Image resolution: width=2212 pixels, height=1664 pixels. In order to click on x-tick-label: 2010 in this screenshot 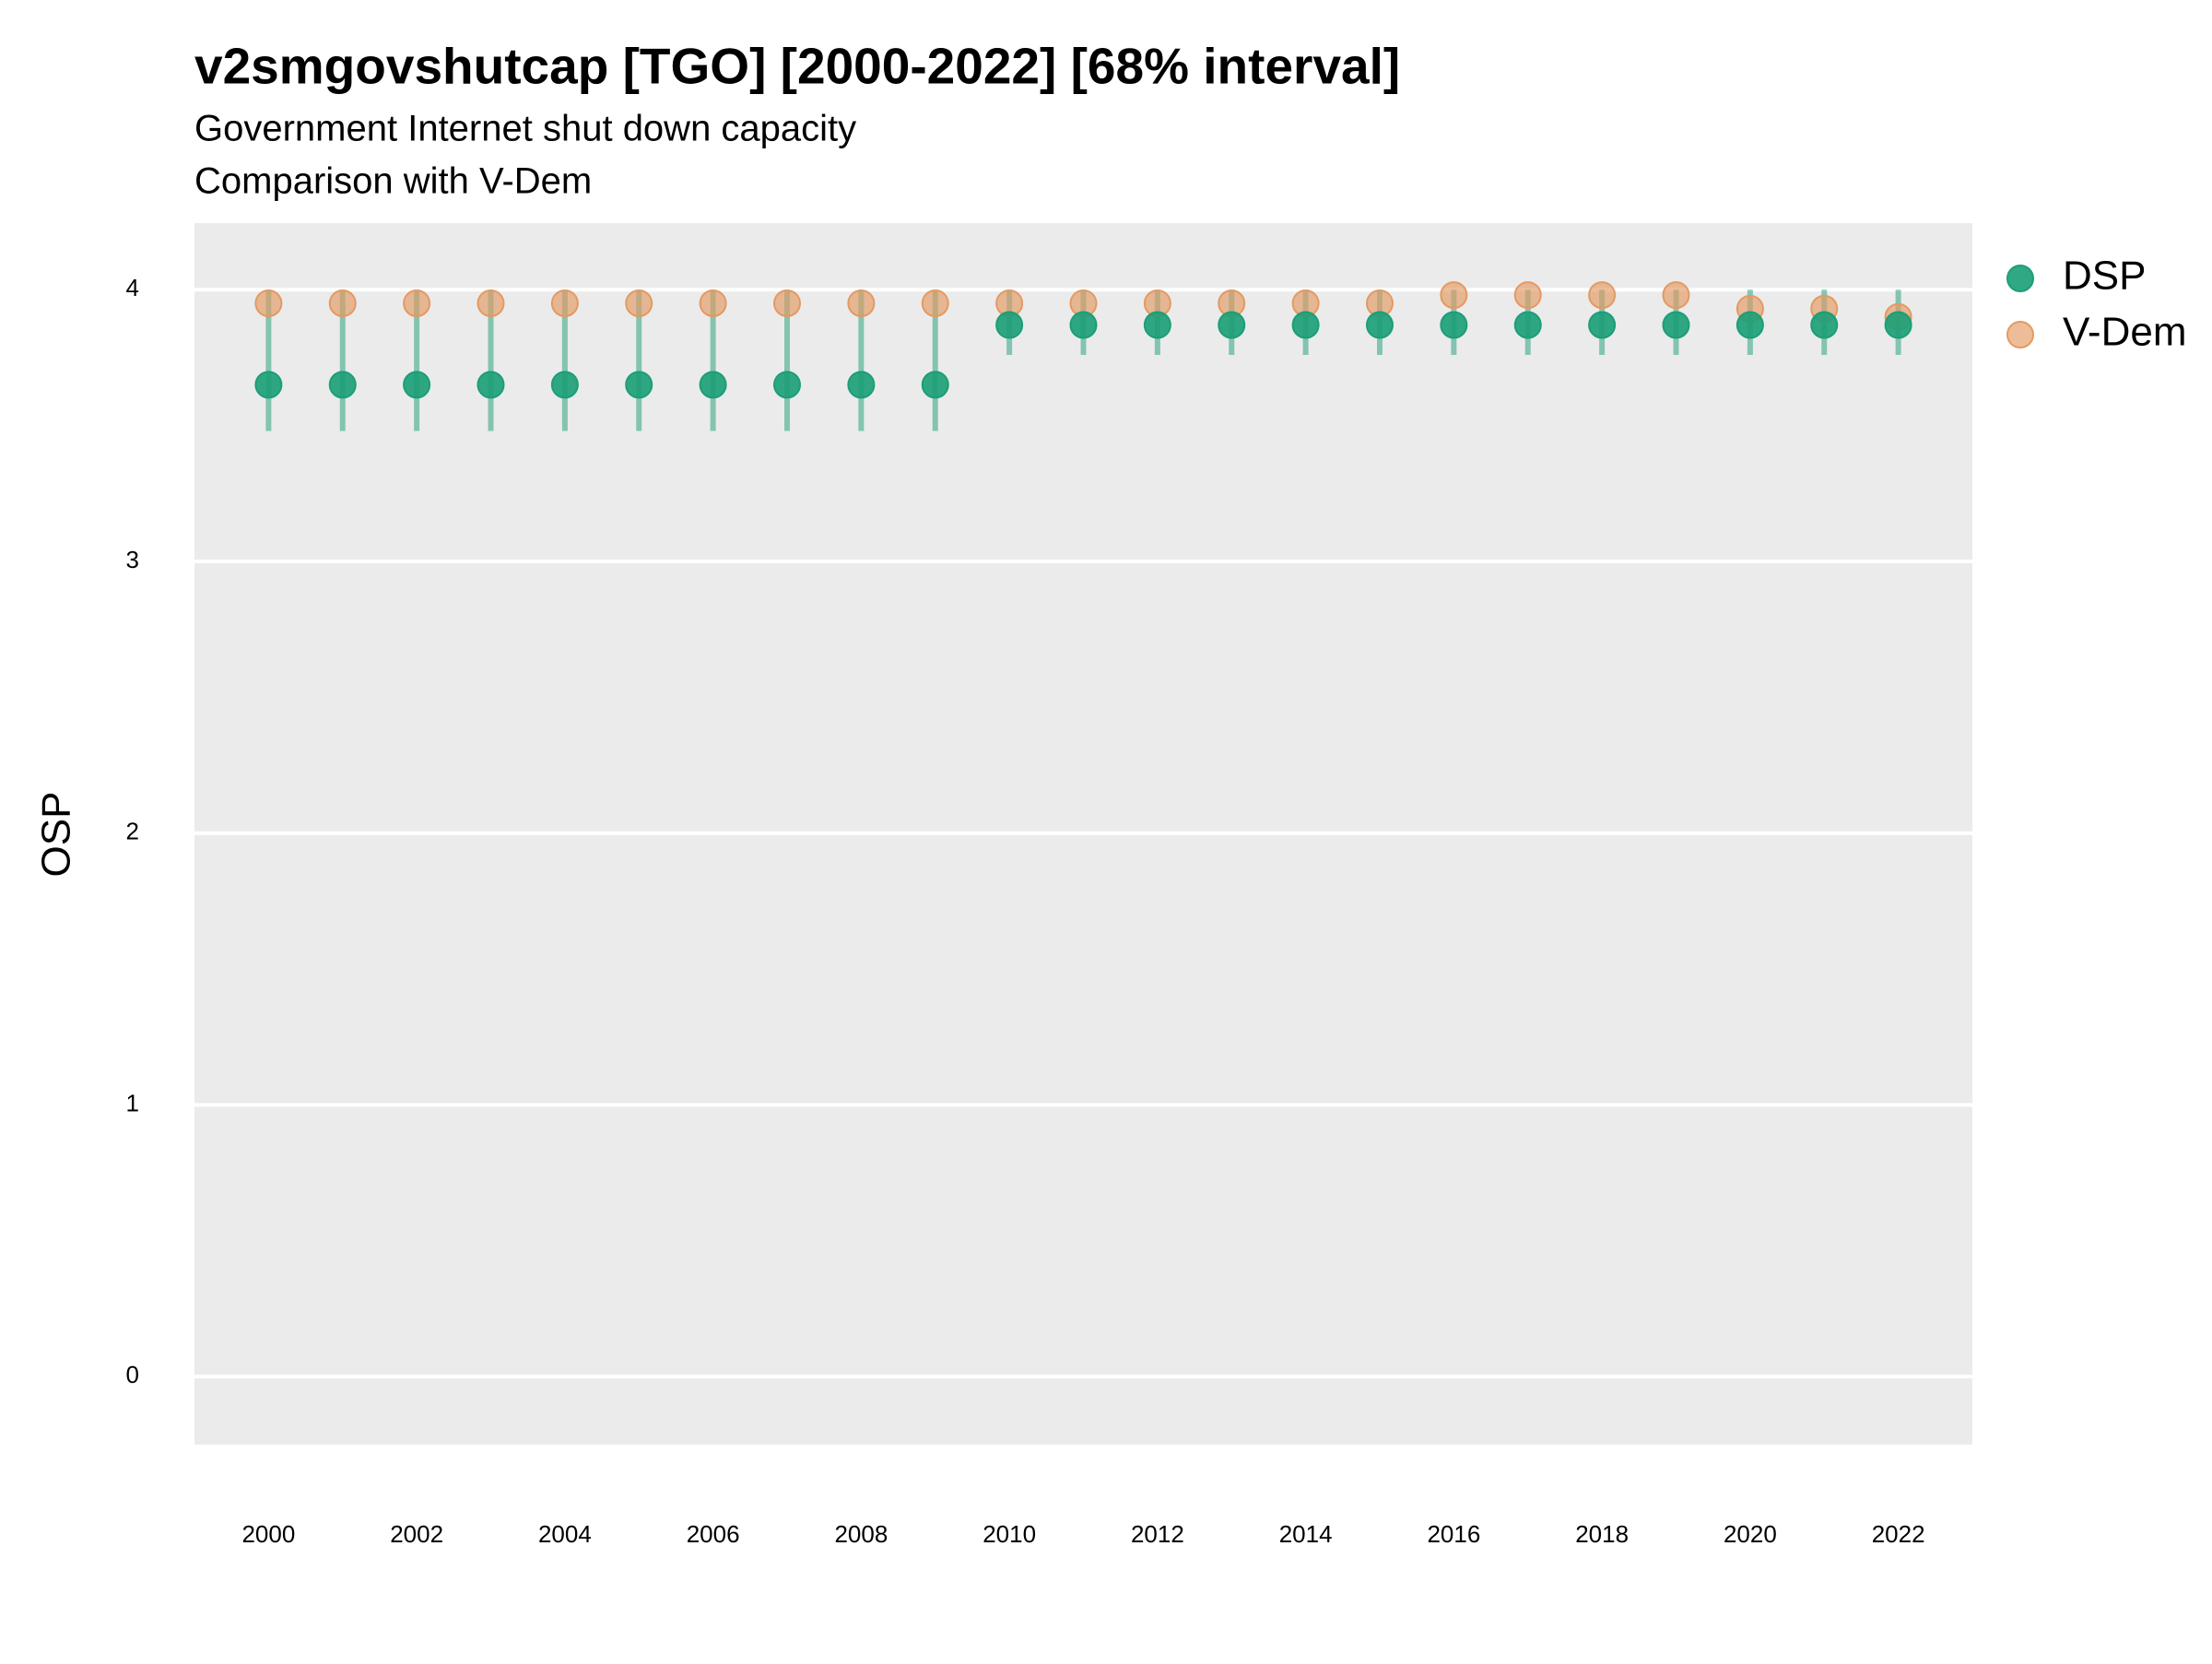, I will do `click(1009, 1534)`.